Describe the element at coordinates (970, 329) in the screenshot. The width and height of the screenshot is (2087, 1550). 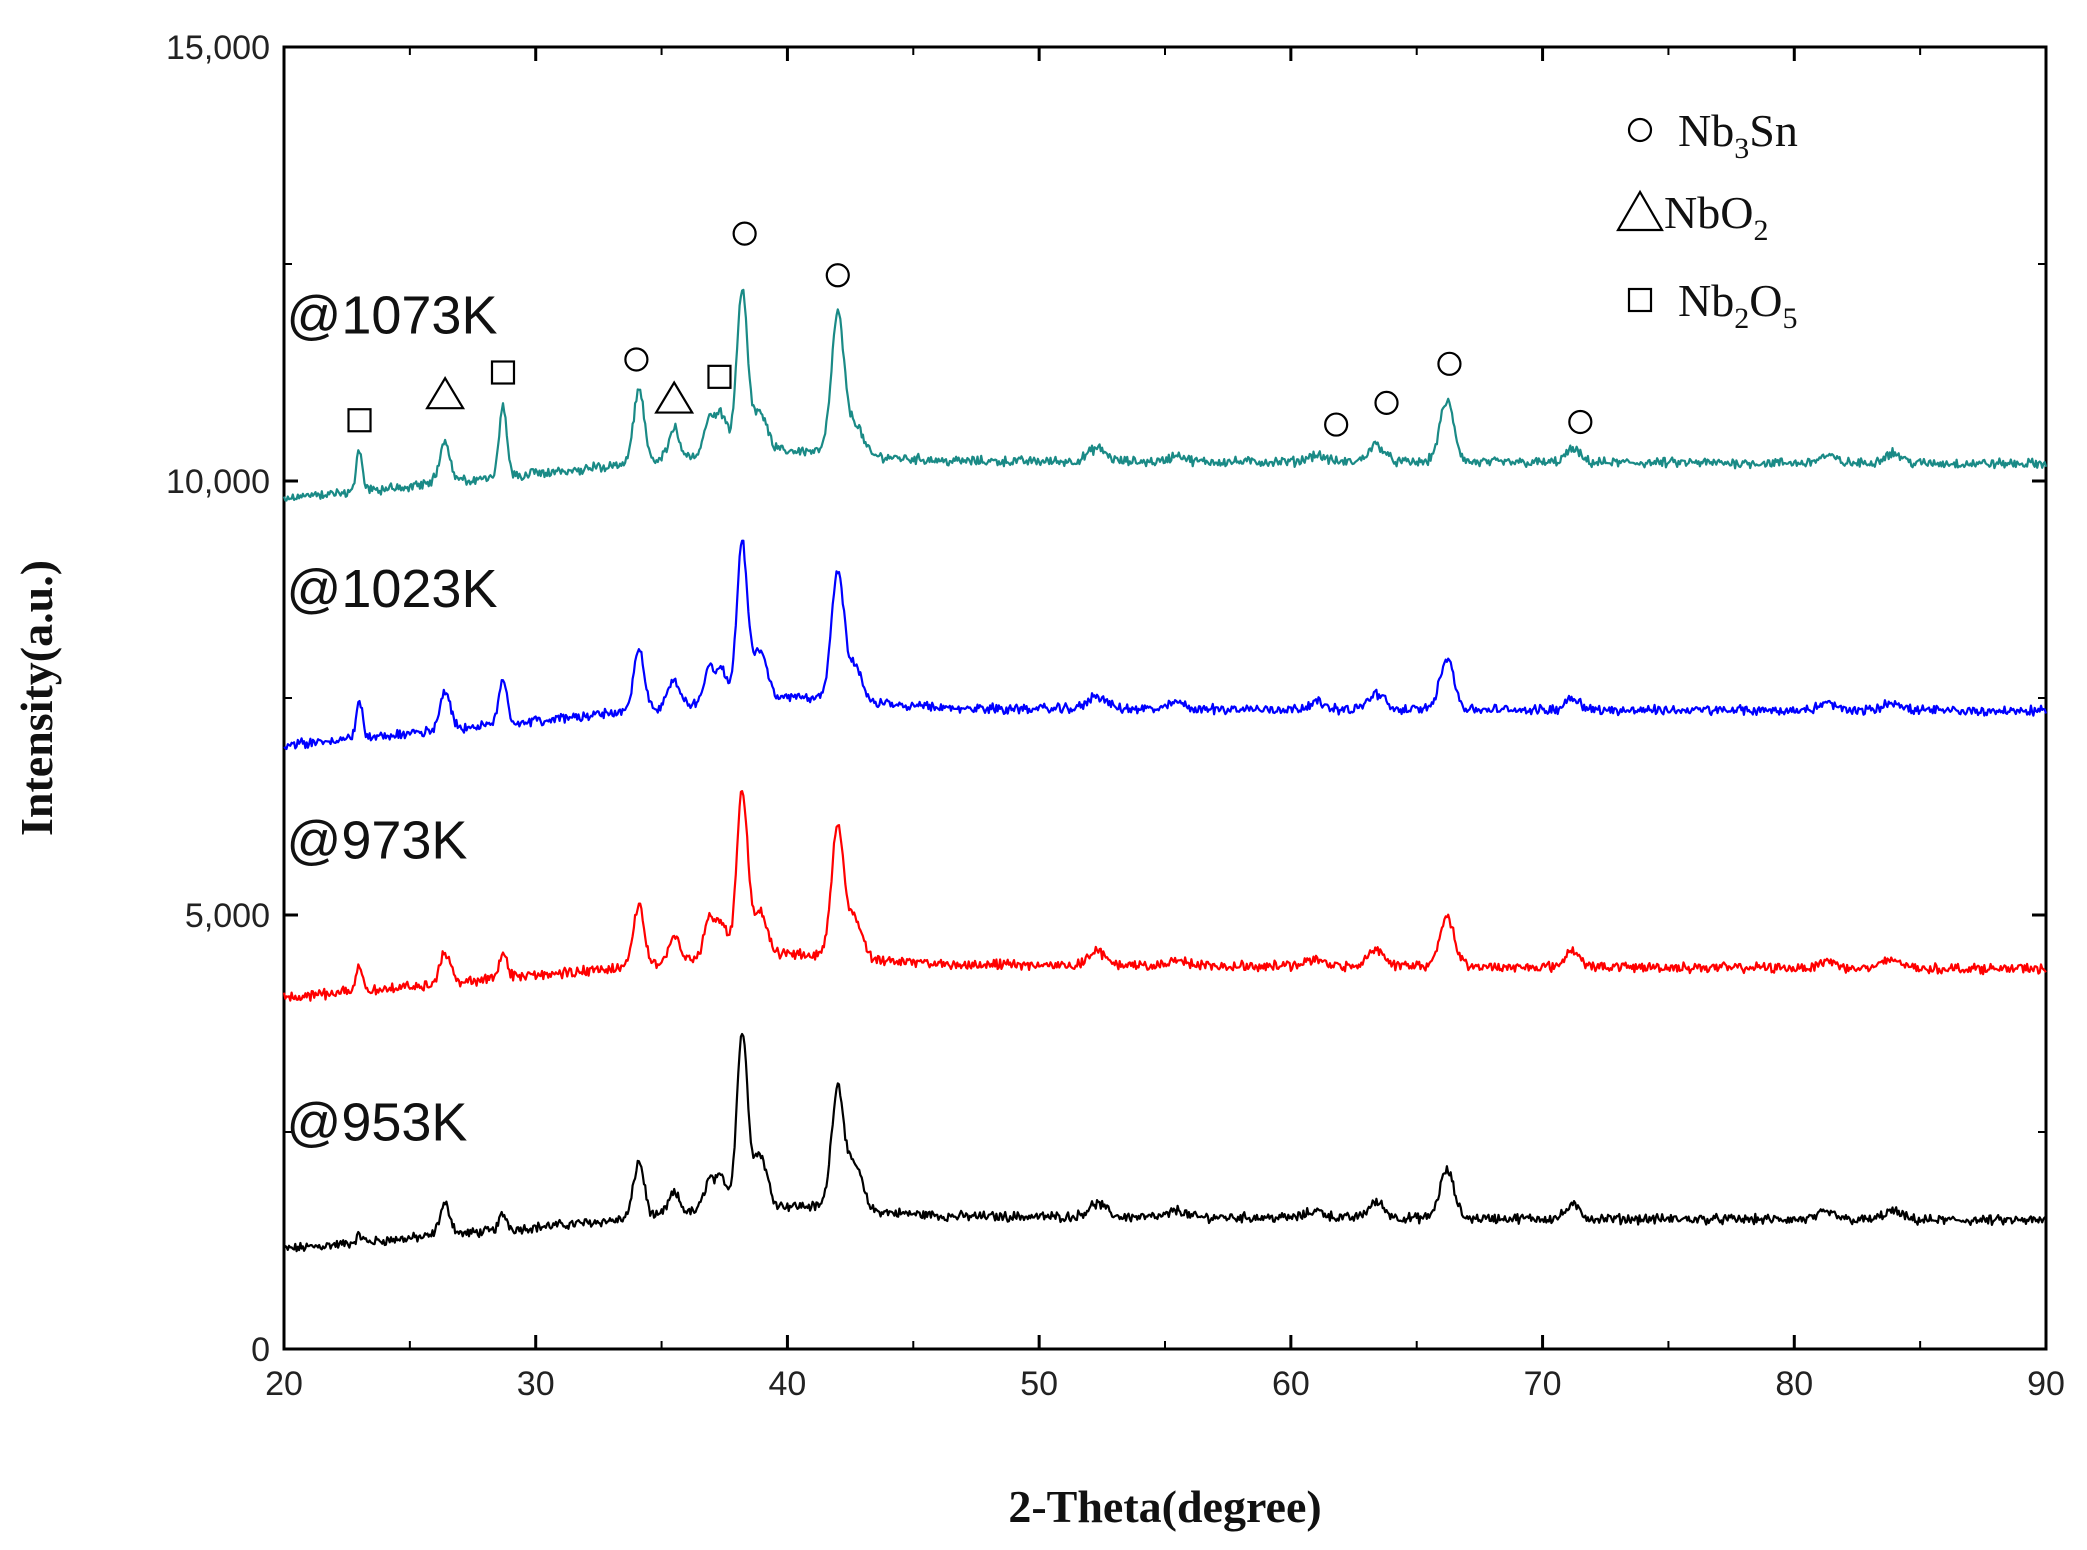
I see `annotation-layer` at that location.